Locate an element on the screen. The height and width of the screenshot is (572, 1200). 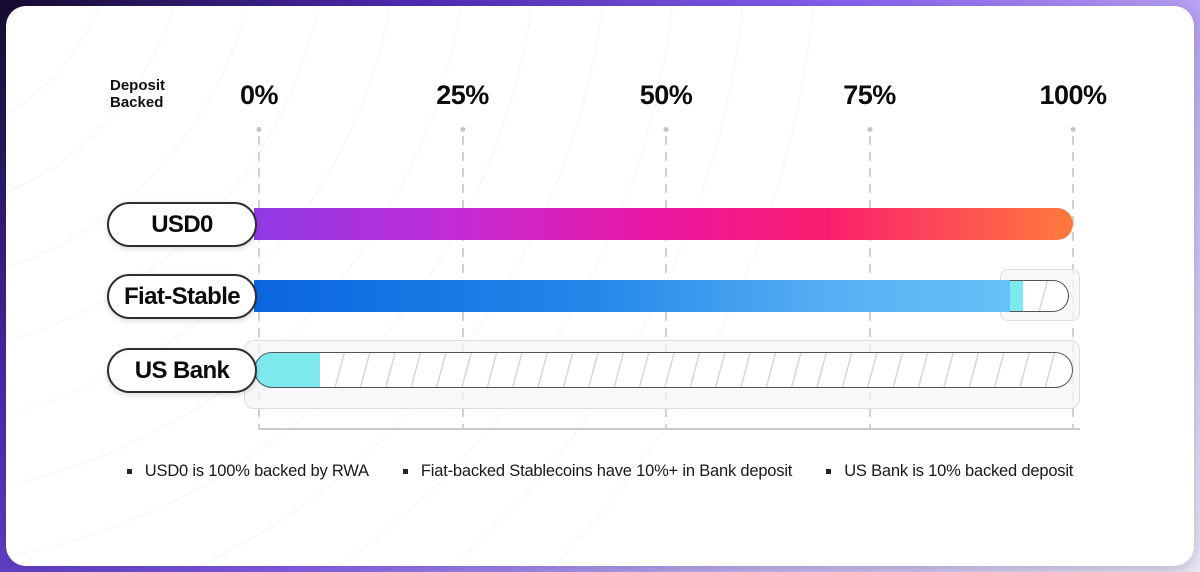
tick-label-75: 75% is located at coordinates (869, 95).